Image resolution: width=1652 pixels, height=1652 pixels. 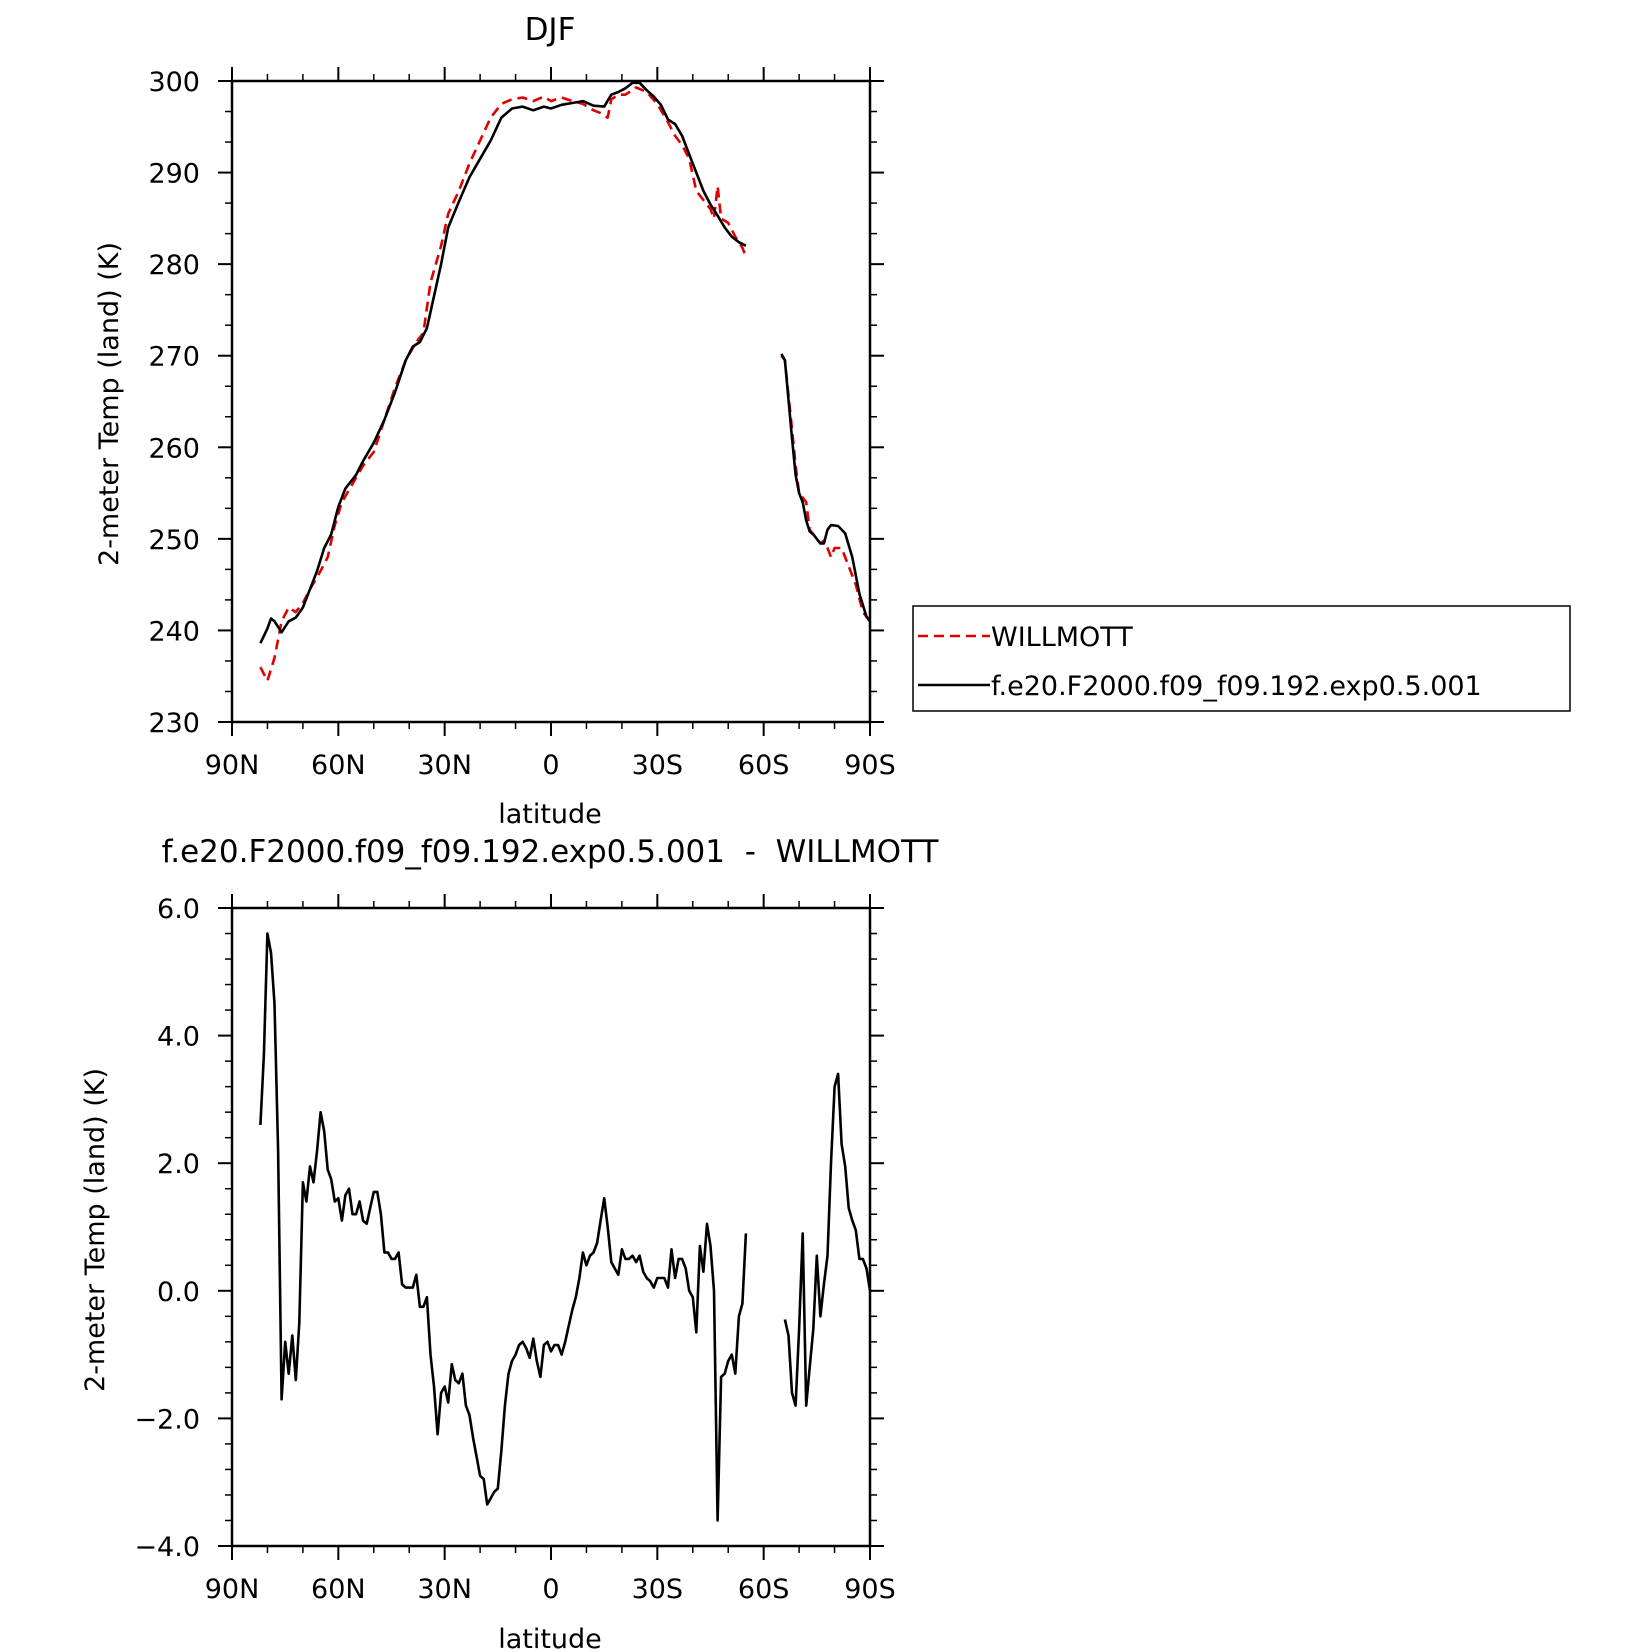 I want to click on top-y-tick-label: 240, so click(x=174, y=631).